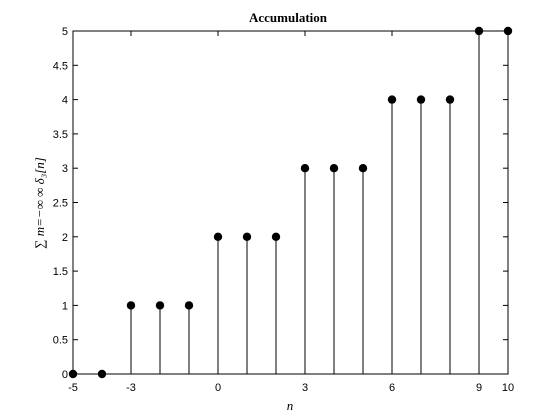 This screenshot has width=560, height=420. What do you see at coordinates (65, 32) in the screenshot?
I see `y-tick-label: 5` at bounding box center [65, 32].